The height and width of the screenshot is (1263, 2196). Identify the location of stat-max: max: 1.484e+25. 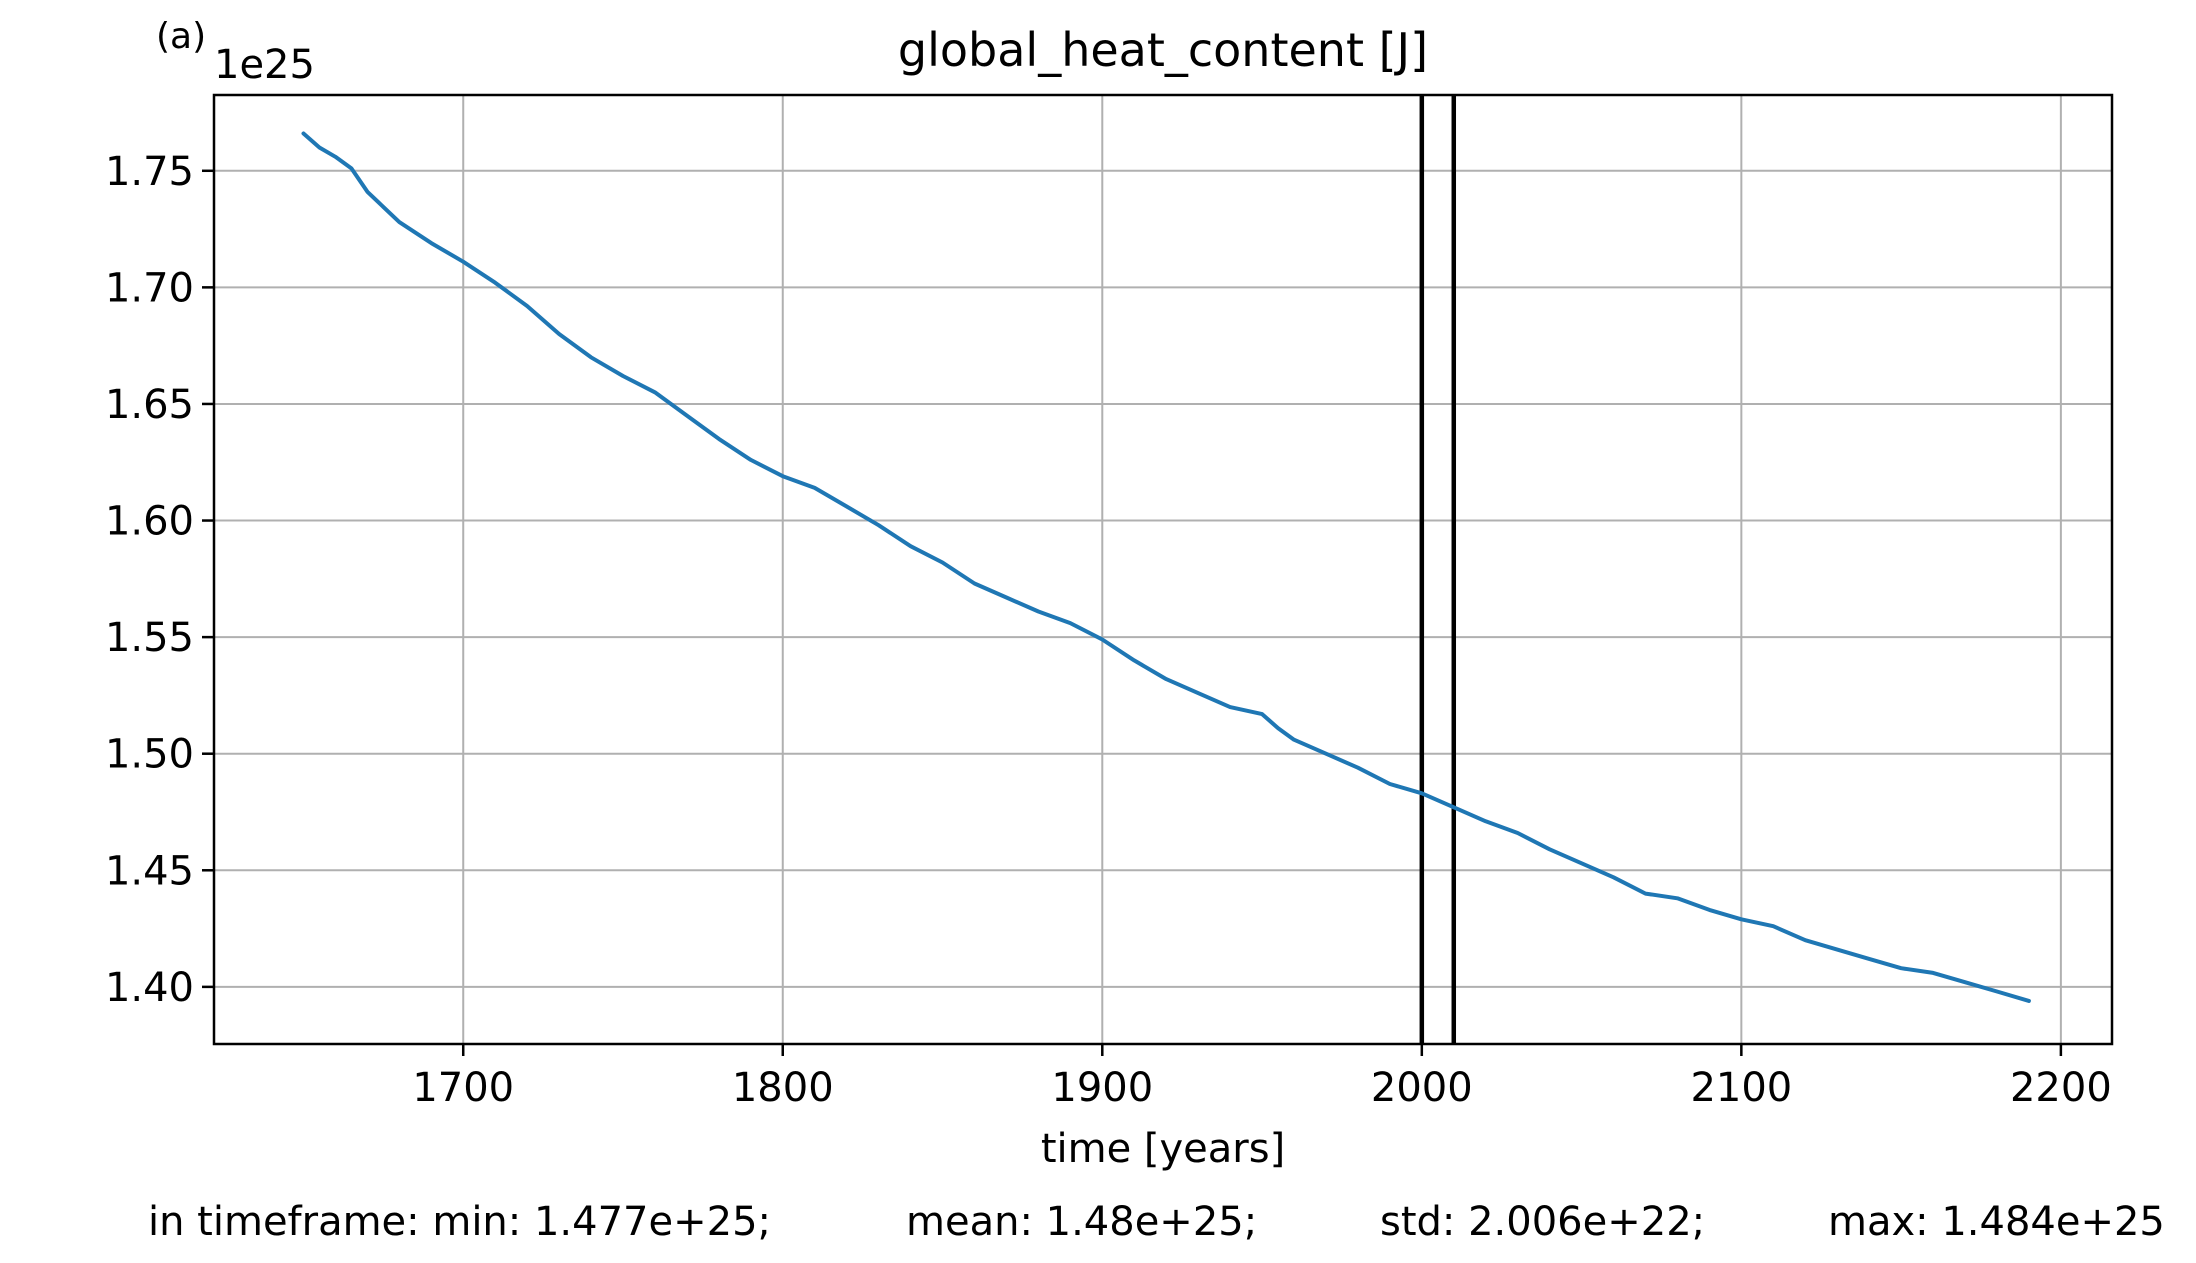
(1996, 1222).